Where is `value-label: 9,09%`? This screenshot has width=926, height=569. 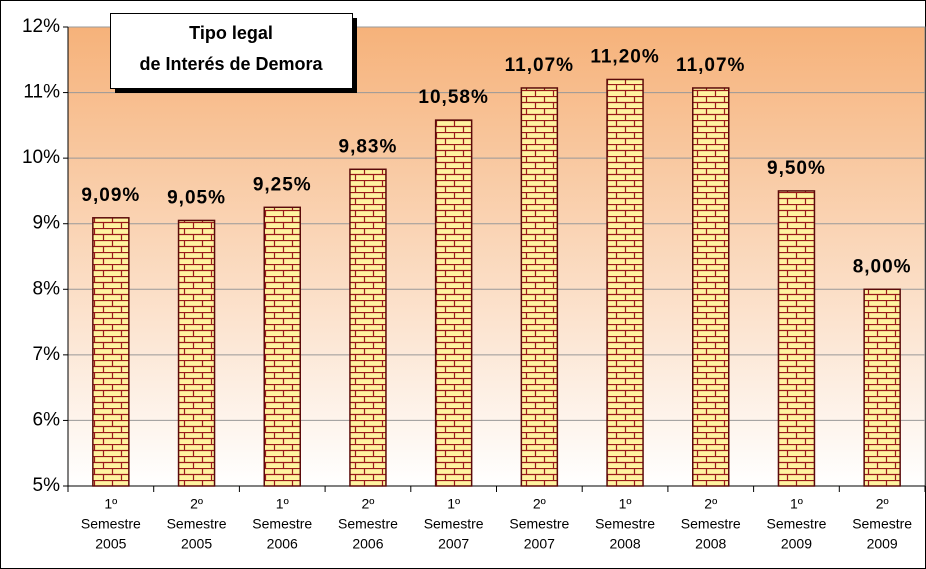
value-label: 9,09% is located at coordinates (110, 195).